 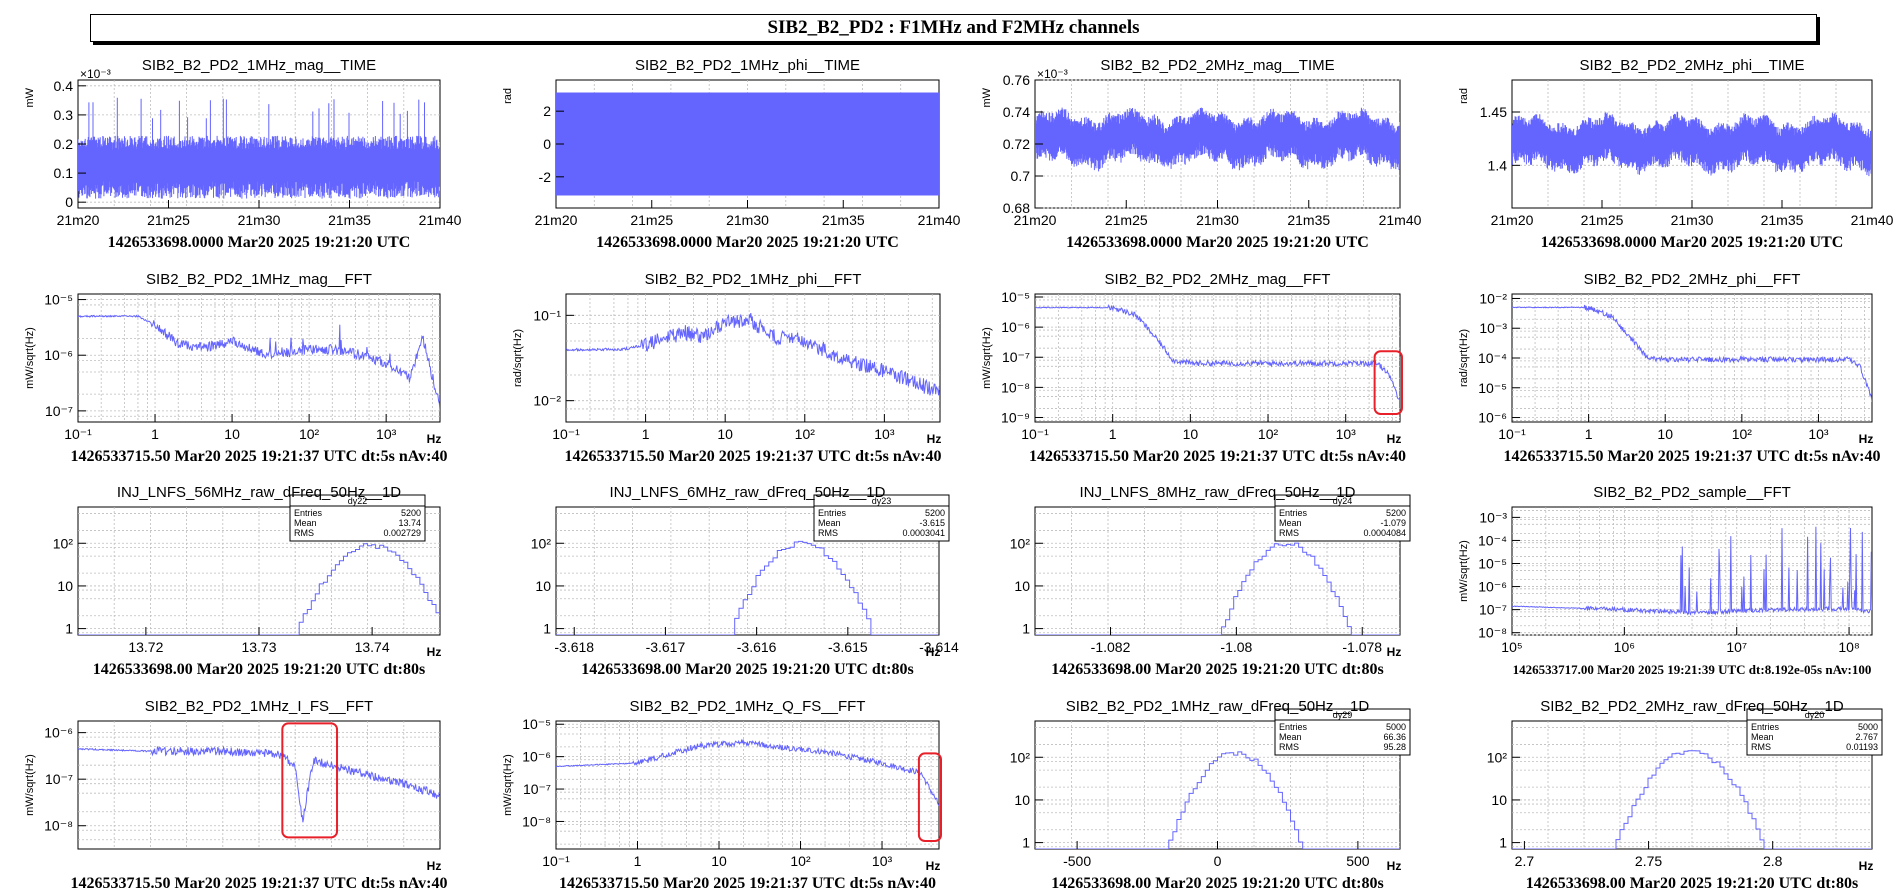 I want to click on chart-title: SIB2_B2_PD2_1MHz_mag__TIME, so click(x=259, y=65).